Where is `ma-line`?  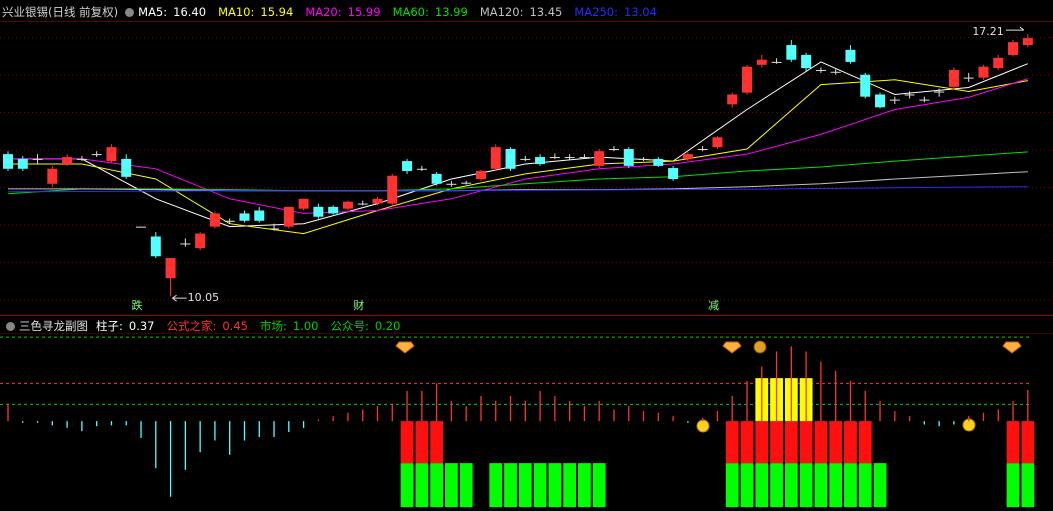
ma-line is located at coordinates (517, 173).